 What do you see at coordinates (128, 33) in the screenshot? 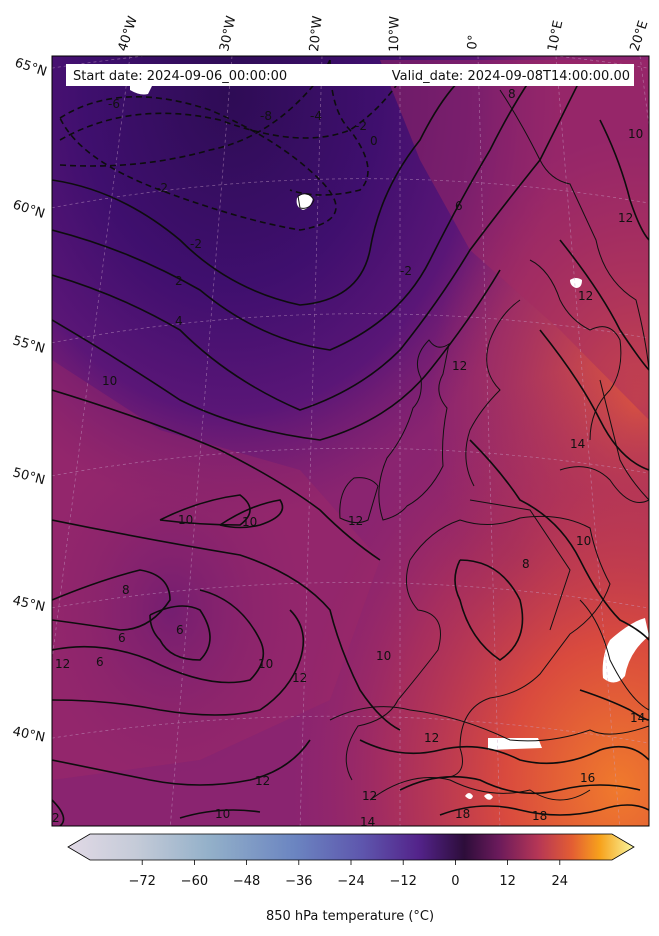
I see `longitude-label: 40°W` at bounding box center [128, 33].